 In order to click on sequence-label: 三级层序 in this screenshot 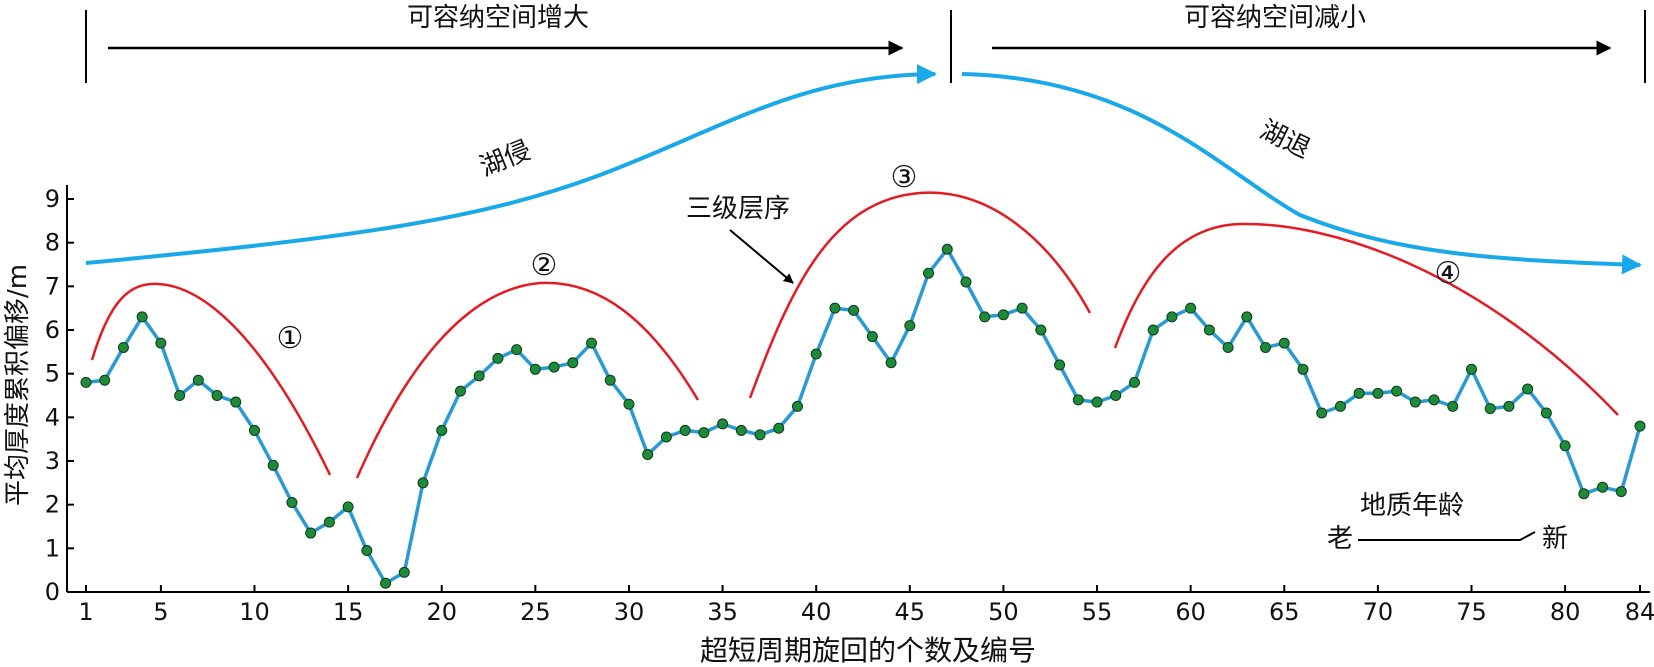, I will do `click(738, 209)`.